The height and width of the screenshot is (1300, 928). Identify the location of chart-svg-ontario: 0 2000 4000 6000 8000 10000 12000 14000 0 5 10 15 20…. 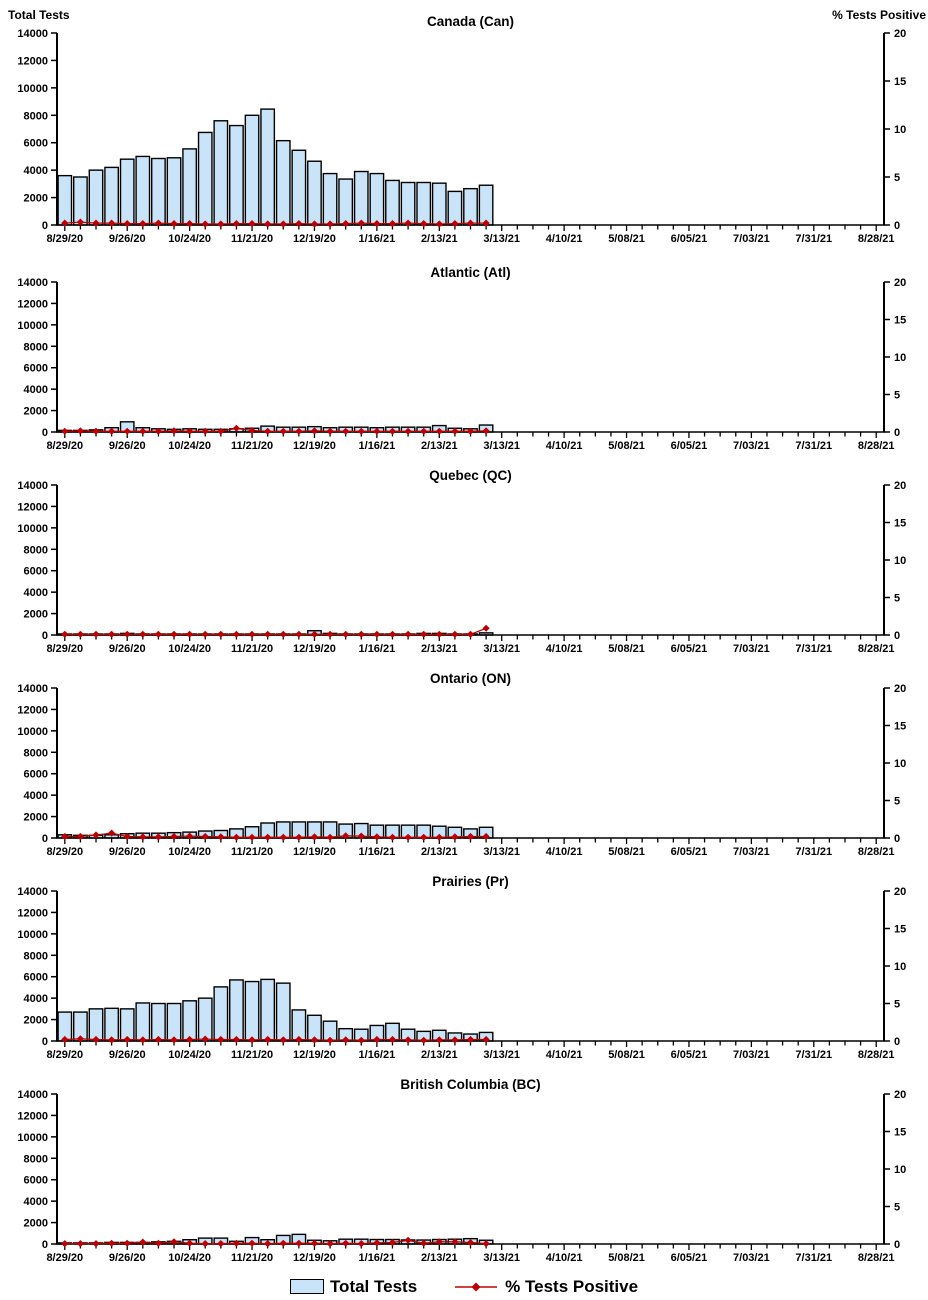
(461, 770).